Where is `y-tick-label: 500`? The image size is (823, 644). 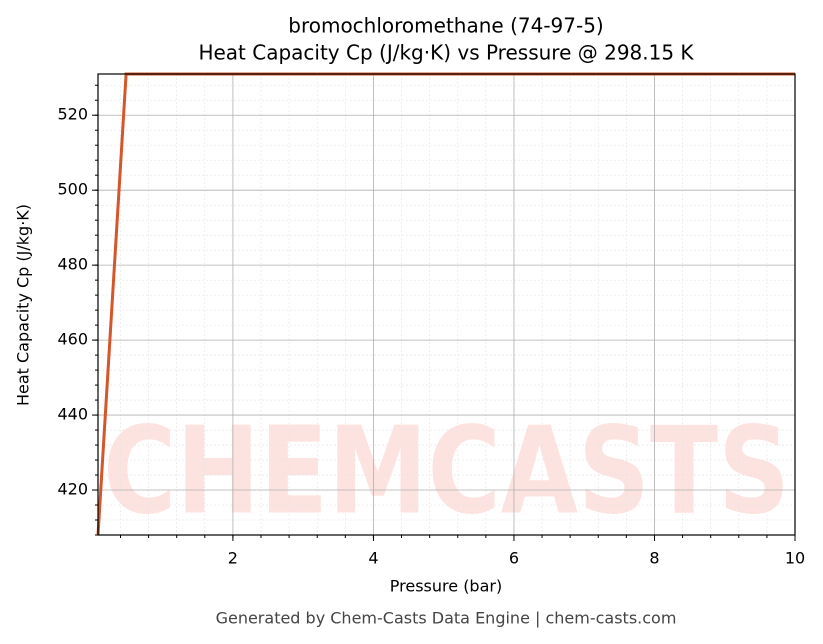 y-tick-label: 500 is located at coordinates (72, 189).